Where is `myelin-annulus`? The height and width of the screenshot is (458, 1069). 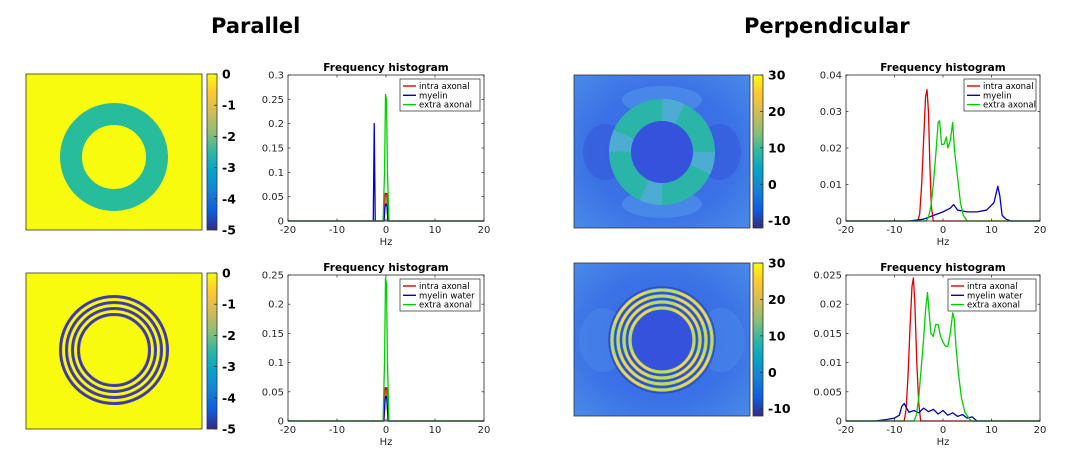
myelin-annulus is located at coordinates (114, 157).